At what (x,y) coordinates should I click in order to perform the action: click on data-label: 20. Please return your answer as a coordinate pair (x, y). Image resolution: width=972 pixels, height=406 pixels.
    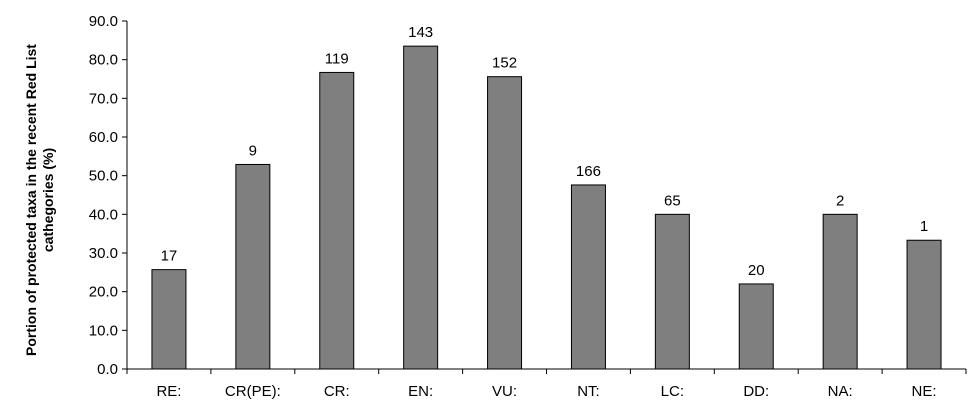
    Looking at the image, I should click on (756, 270).